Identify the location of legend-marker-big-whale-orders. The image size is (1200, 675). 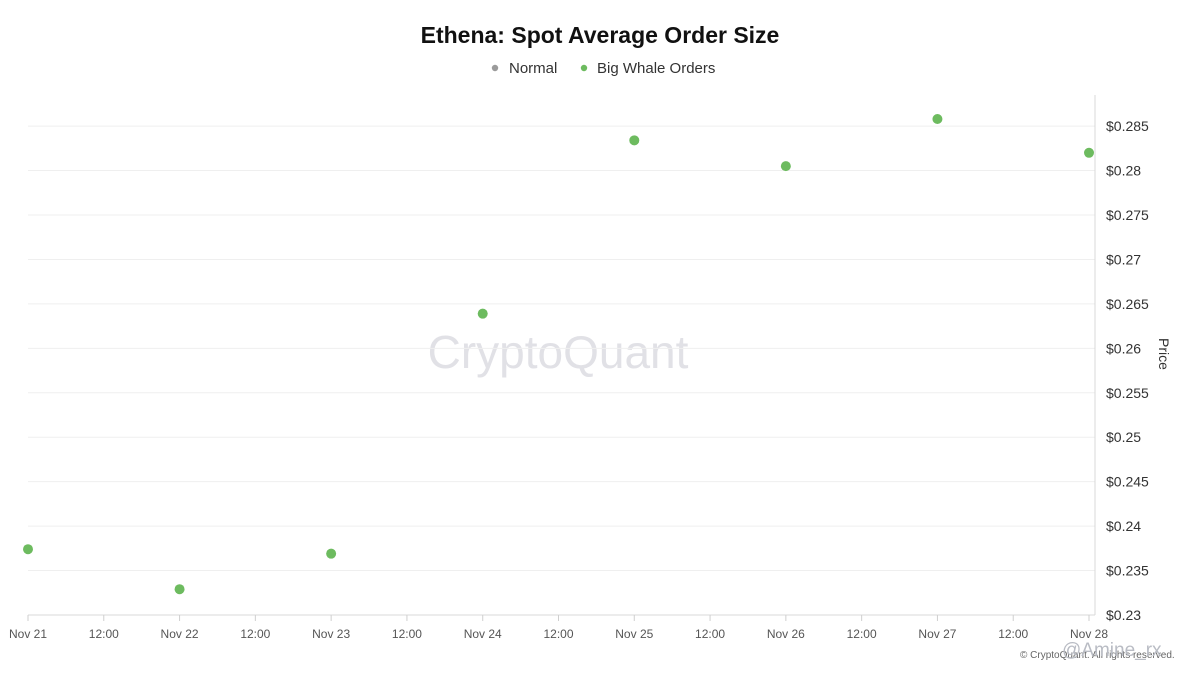
(584, 68).